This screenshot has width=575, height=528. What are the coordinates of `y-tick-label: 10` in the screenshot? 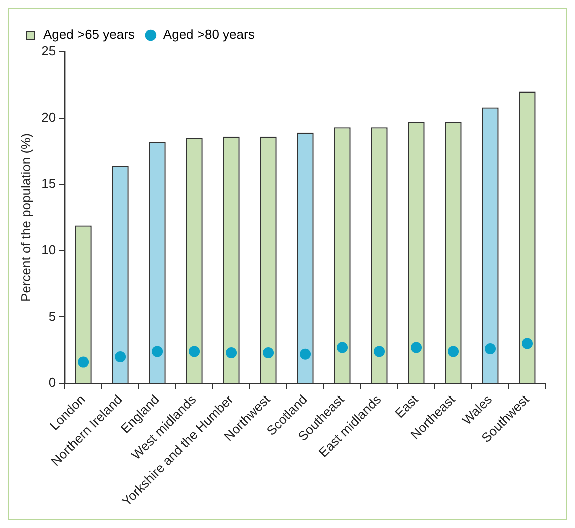 It's located at (49, 250).